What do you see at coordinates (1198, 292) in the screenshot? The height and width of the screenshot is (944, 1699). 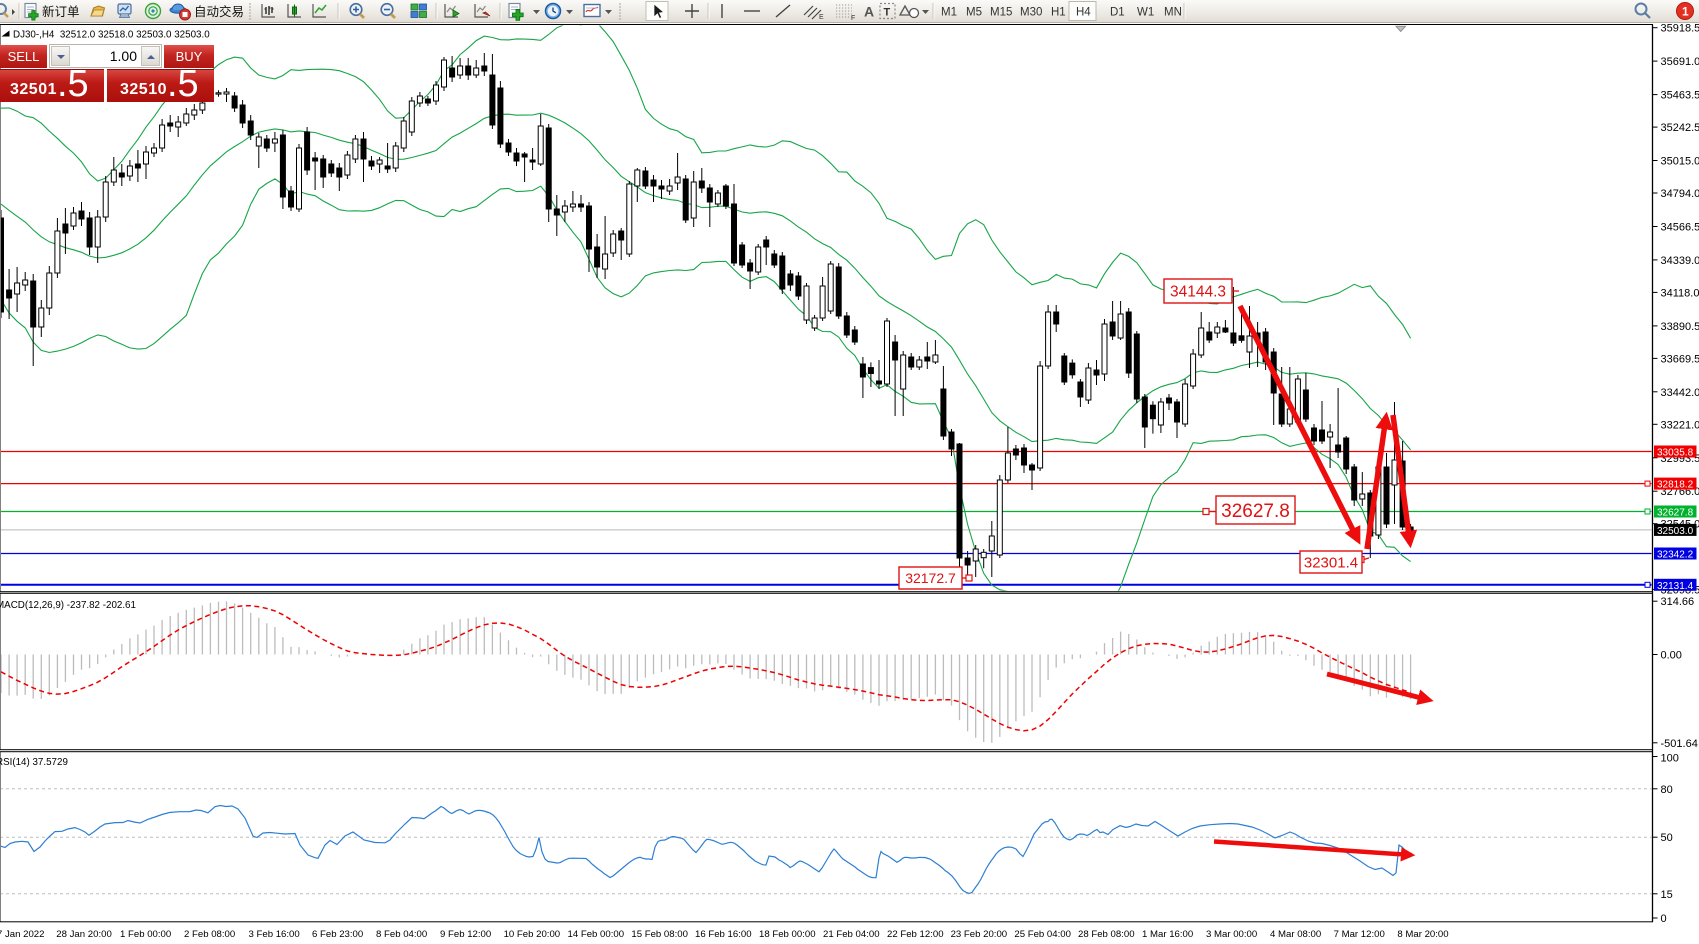 I see `svg-text: 34144.3` at bounding box center [1198, 292].